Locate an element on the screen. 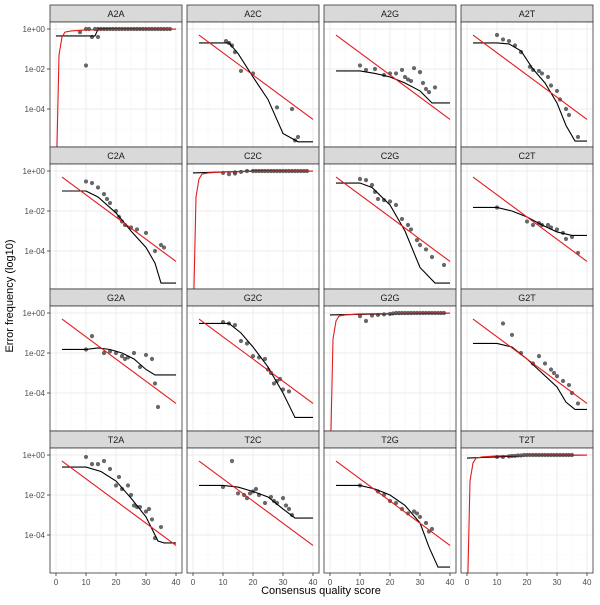 The image size is (600, 605). facet-label-c2t: C2T is located at coordinates (527, 156).